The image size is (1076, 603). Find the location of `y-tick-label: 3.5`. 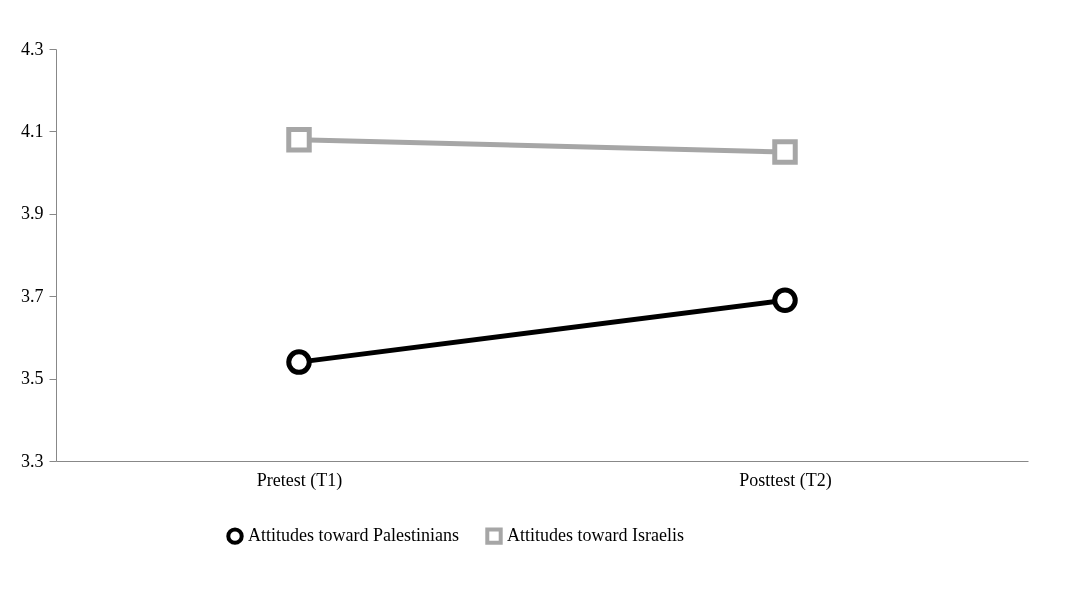

y-tick-label: 3.5 is located at coordinates (32, 378).